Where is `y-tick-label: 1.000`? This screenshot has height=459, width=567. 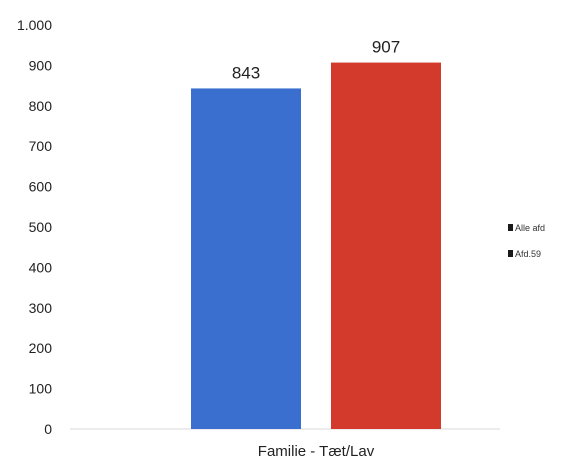 y-tick-label: 1.000 is located at coordinates (34, 25).